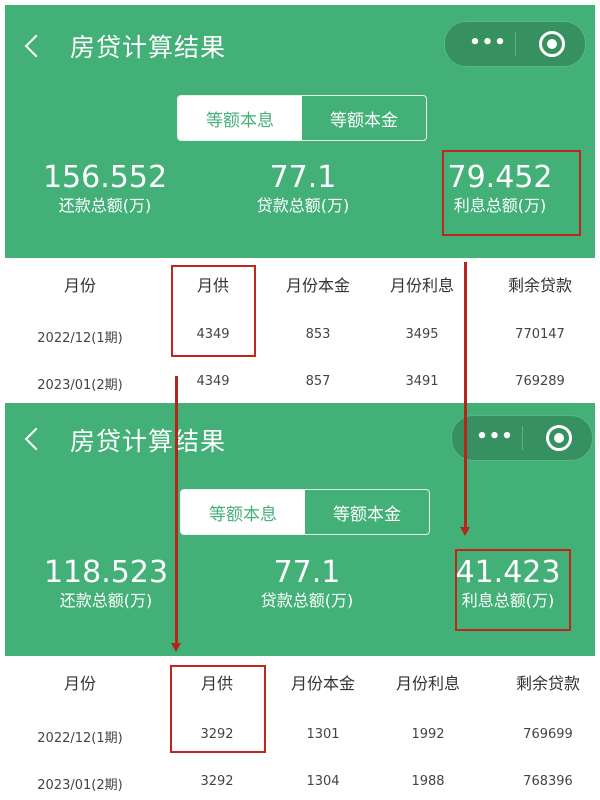 This screenshot has width=600, height=800. I want to click on stat-total-repayment: 156.552 还款总额(万), so click(105, 189).